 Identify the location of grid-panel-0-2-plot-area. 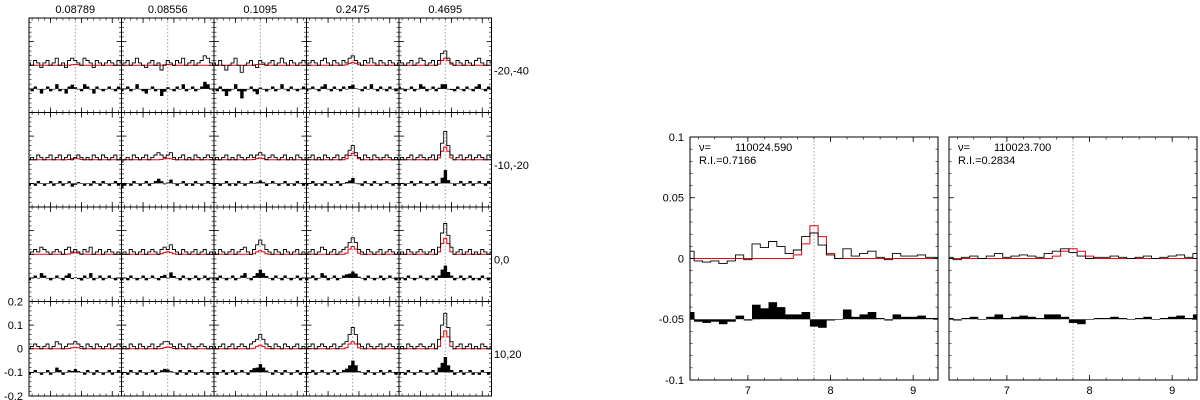
(260, 65).